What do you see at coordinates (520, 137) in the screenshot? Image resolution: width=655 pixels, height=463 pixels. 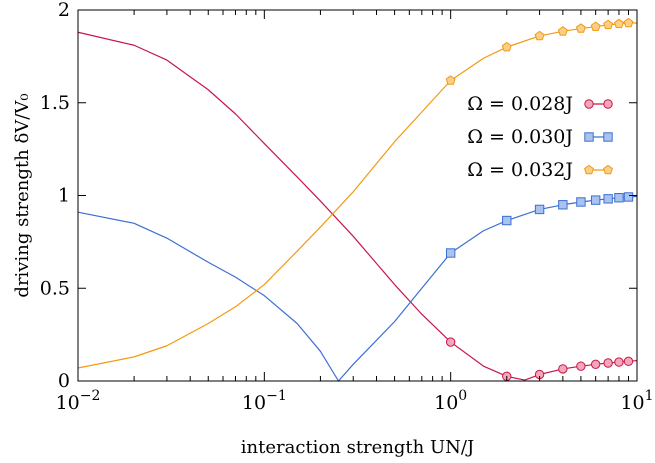 I see `legend-label-2: Ω = 0.030J` at bounding box center [520, 137].